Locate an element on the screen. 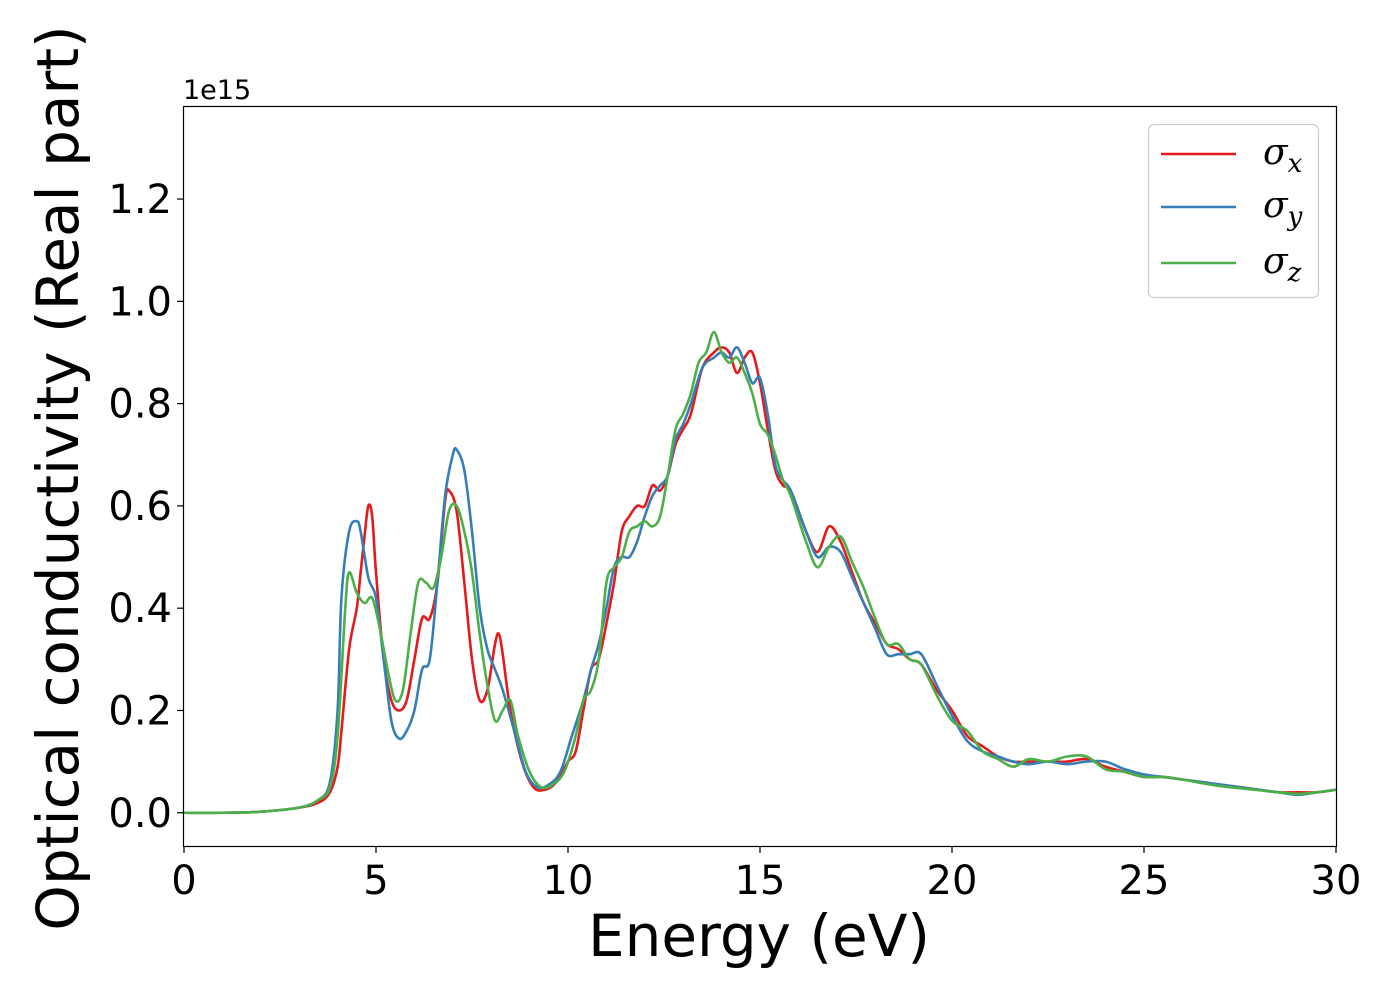 This screenshot has width=1400, height=1000. x-tick-label: 20 is located at coordinates (952, 881).